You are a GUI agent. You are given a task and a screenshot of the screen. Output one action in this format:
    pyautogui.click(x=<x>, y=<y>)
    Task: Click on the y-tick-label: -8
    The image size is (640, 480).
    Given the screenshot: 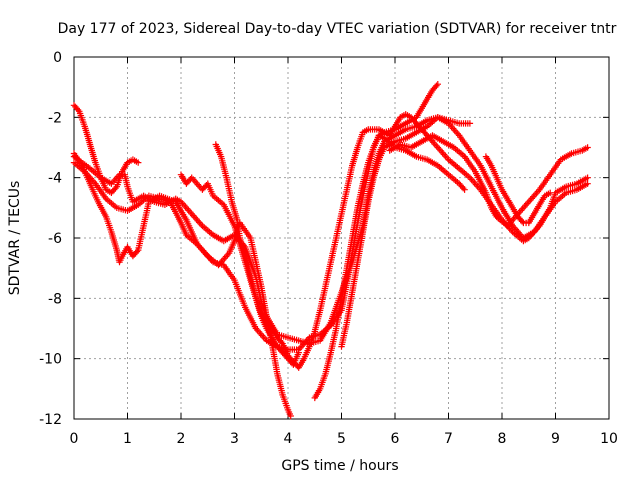 What is the action you would take?
    pyautogui.click(x=55, y=299)
    